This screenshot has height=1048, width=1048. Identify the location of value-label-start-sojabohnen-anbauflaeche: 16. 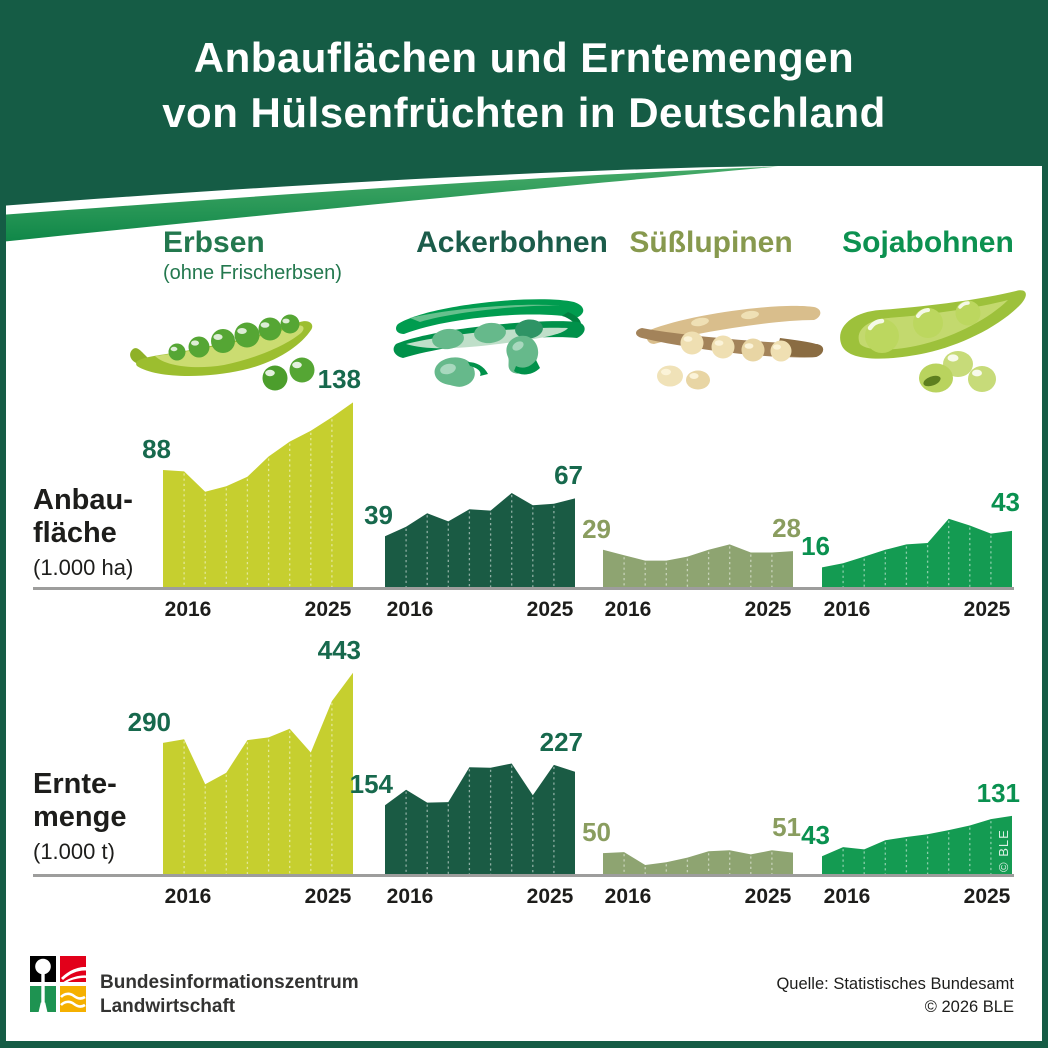
(815, 546).